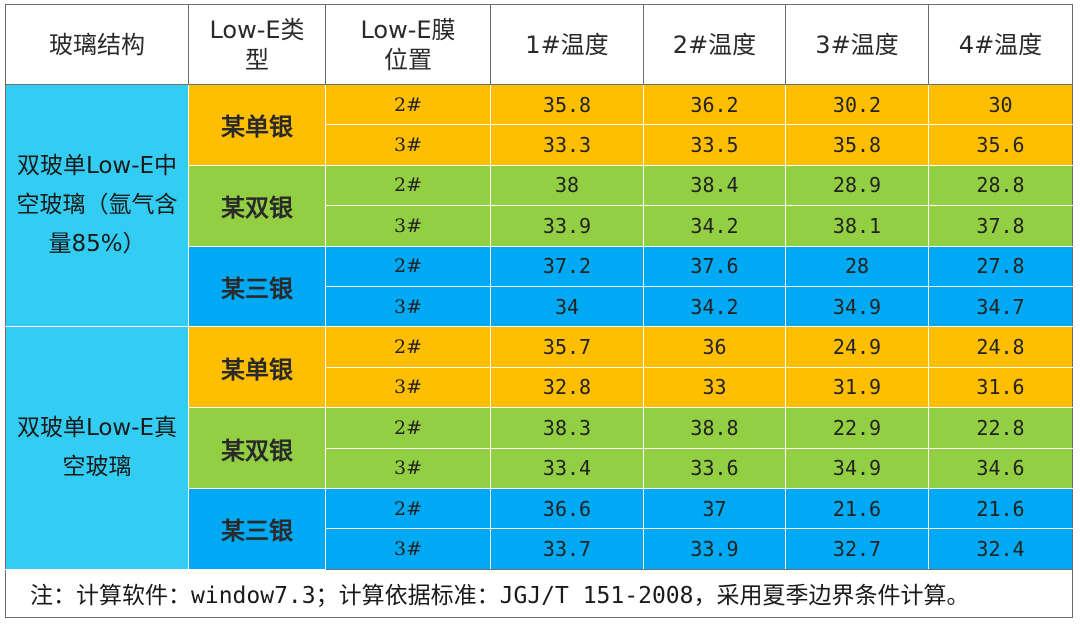 This screenshot has width=1080, height=625. I want to click on temp1-cell: 33.9, so click(567, 226).